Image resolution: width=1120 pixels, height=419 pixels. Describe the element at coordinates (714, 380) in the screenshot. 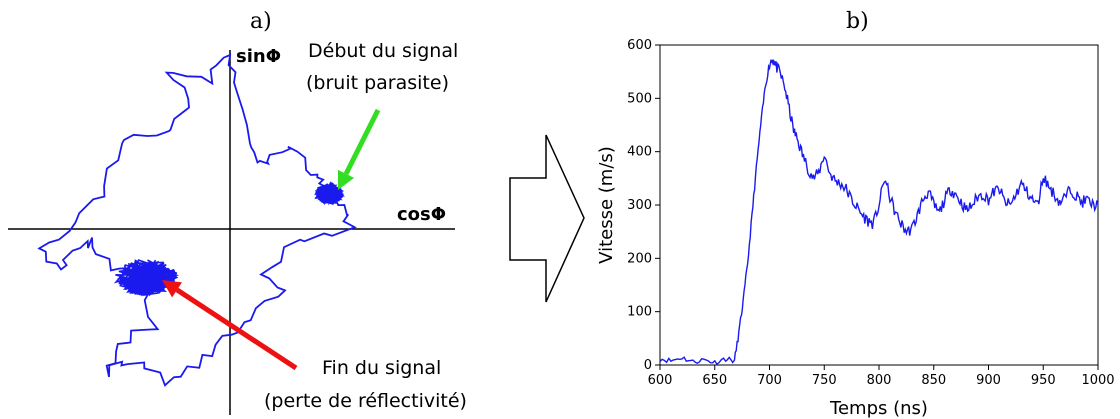

I see `x-tick-label: 650` at that location.